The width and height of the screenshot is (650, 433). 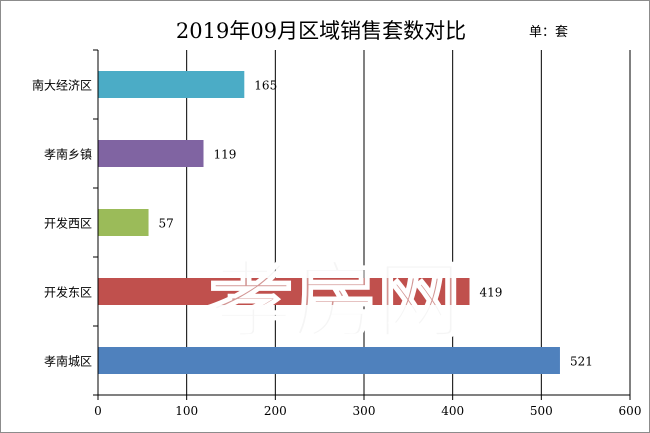 I want to click on data-label: 419, so click(x=491, y=293).